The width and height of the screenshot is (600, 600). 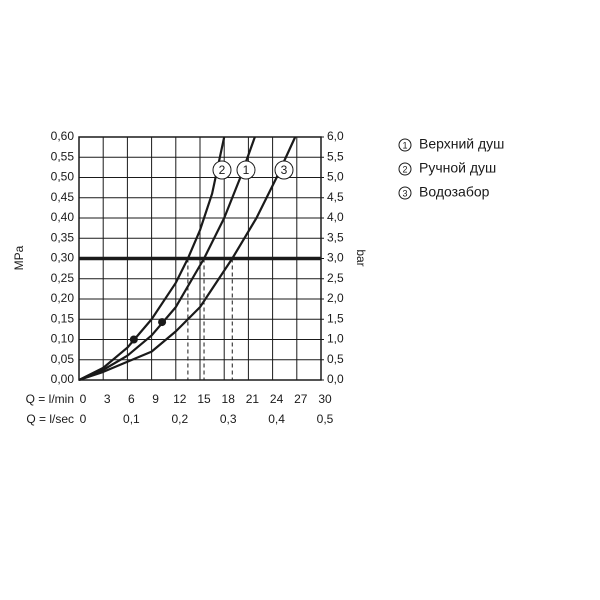 What do you see at coordinates (335, 177) in the screenshot?
I see `y2-tick-label: 5,0` at bounding box center [335, 177].